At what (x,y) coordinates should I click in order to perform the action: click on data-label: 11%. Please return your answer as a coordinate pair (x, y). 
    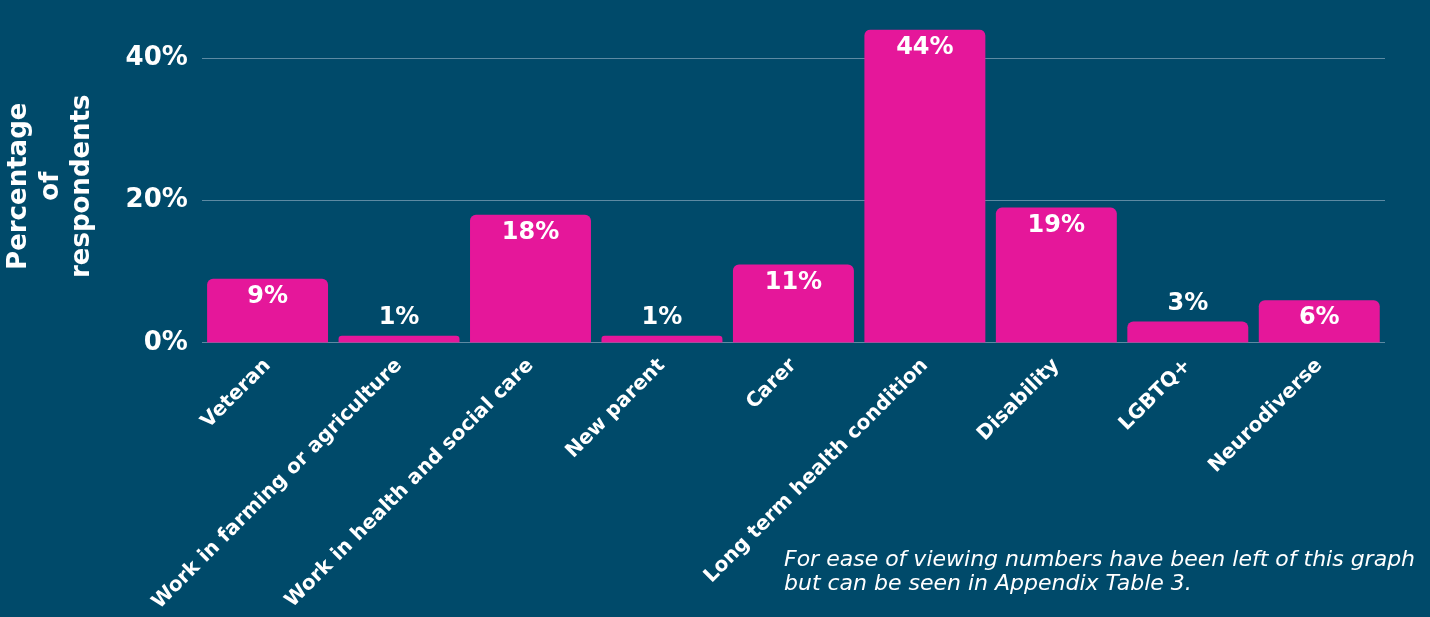
    Looking at the image, I should click on (793, 280).